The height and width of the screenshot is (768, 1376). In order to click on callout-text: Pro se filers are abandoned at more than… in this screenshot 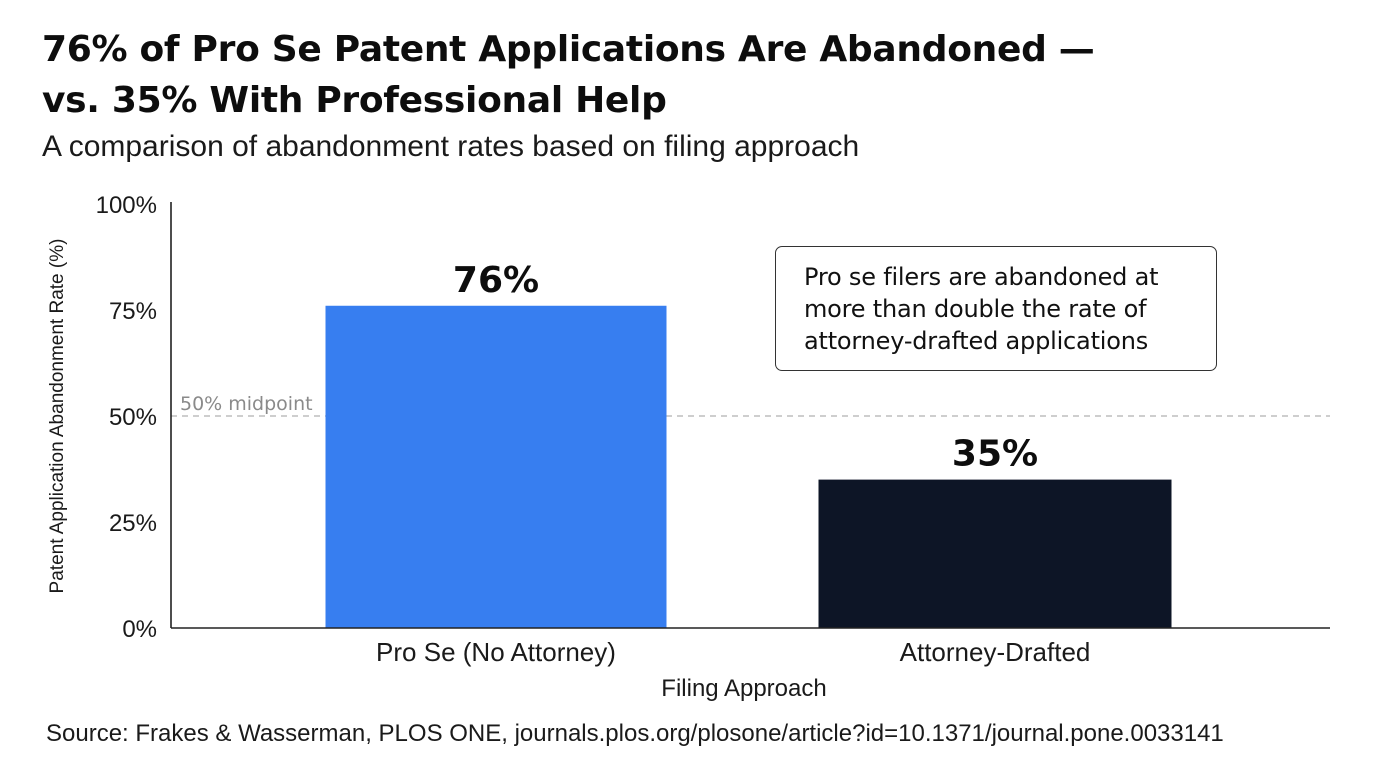, I will do `click(981, 309)`.